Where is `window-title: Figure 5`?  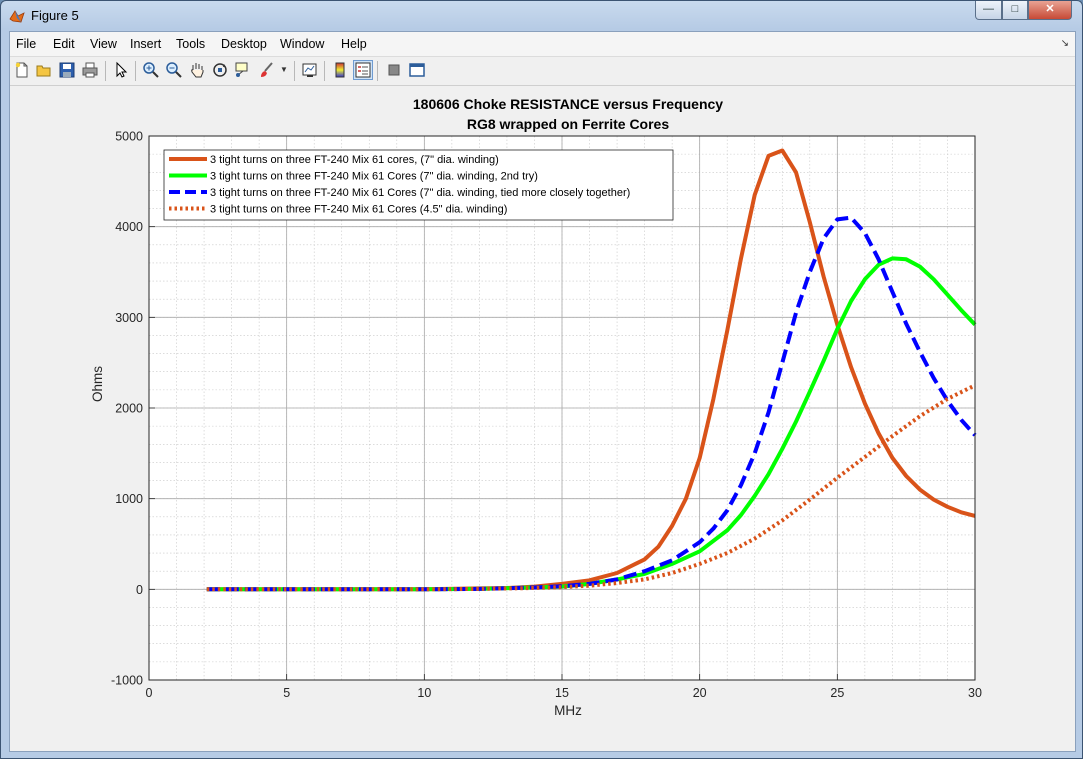 window-title: Figure 5 is located at coordinates (55, 15).